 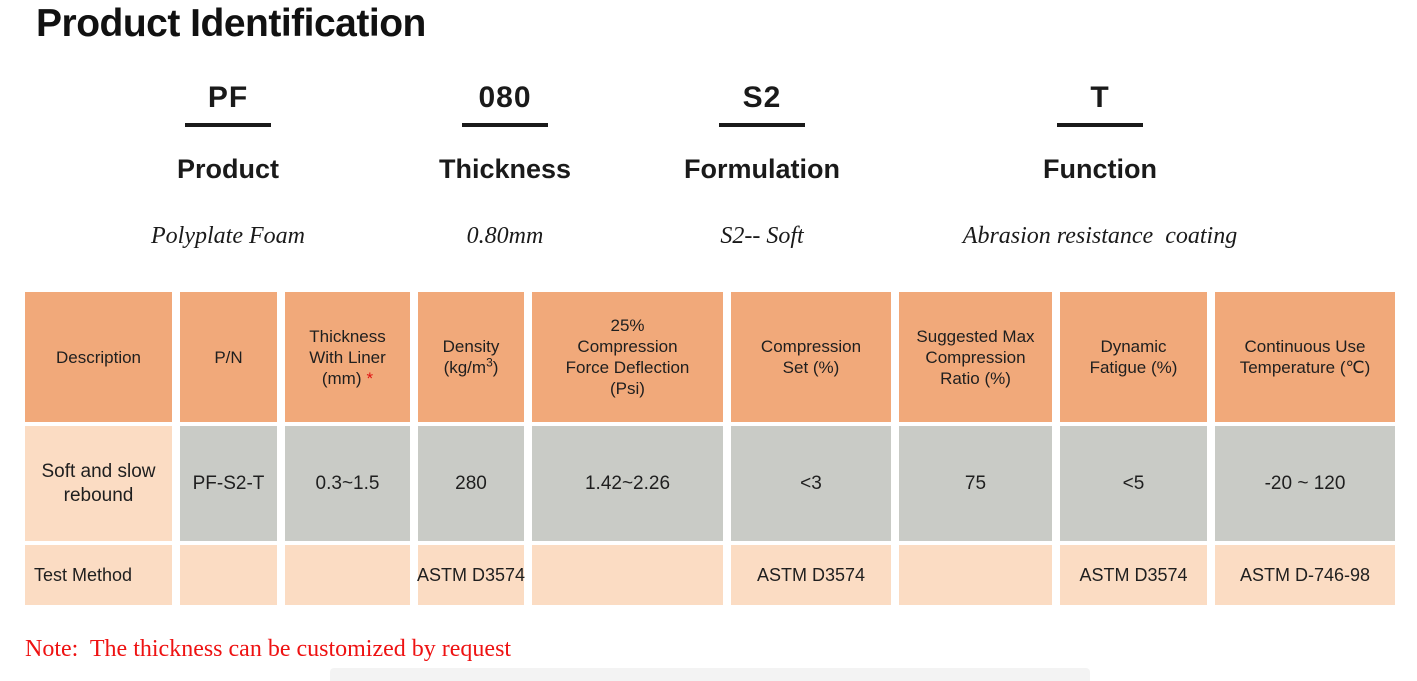 I want to click on code-description-product: Polyplate Foam, so click(x=228, y=236).